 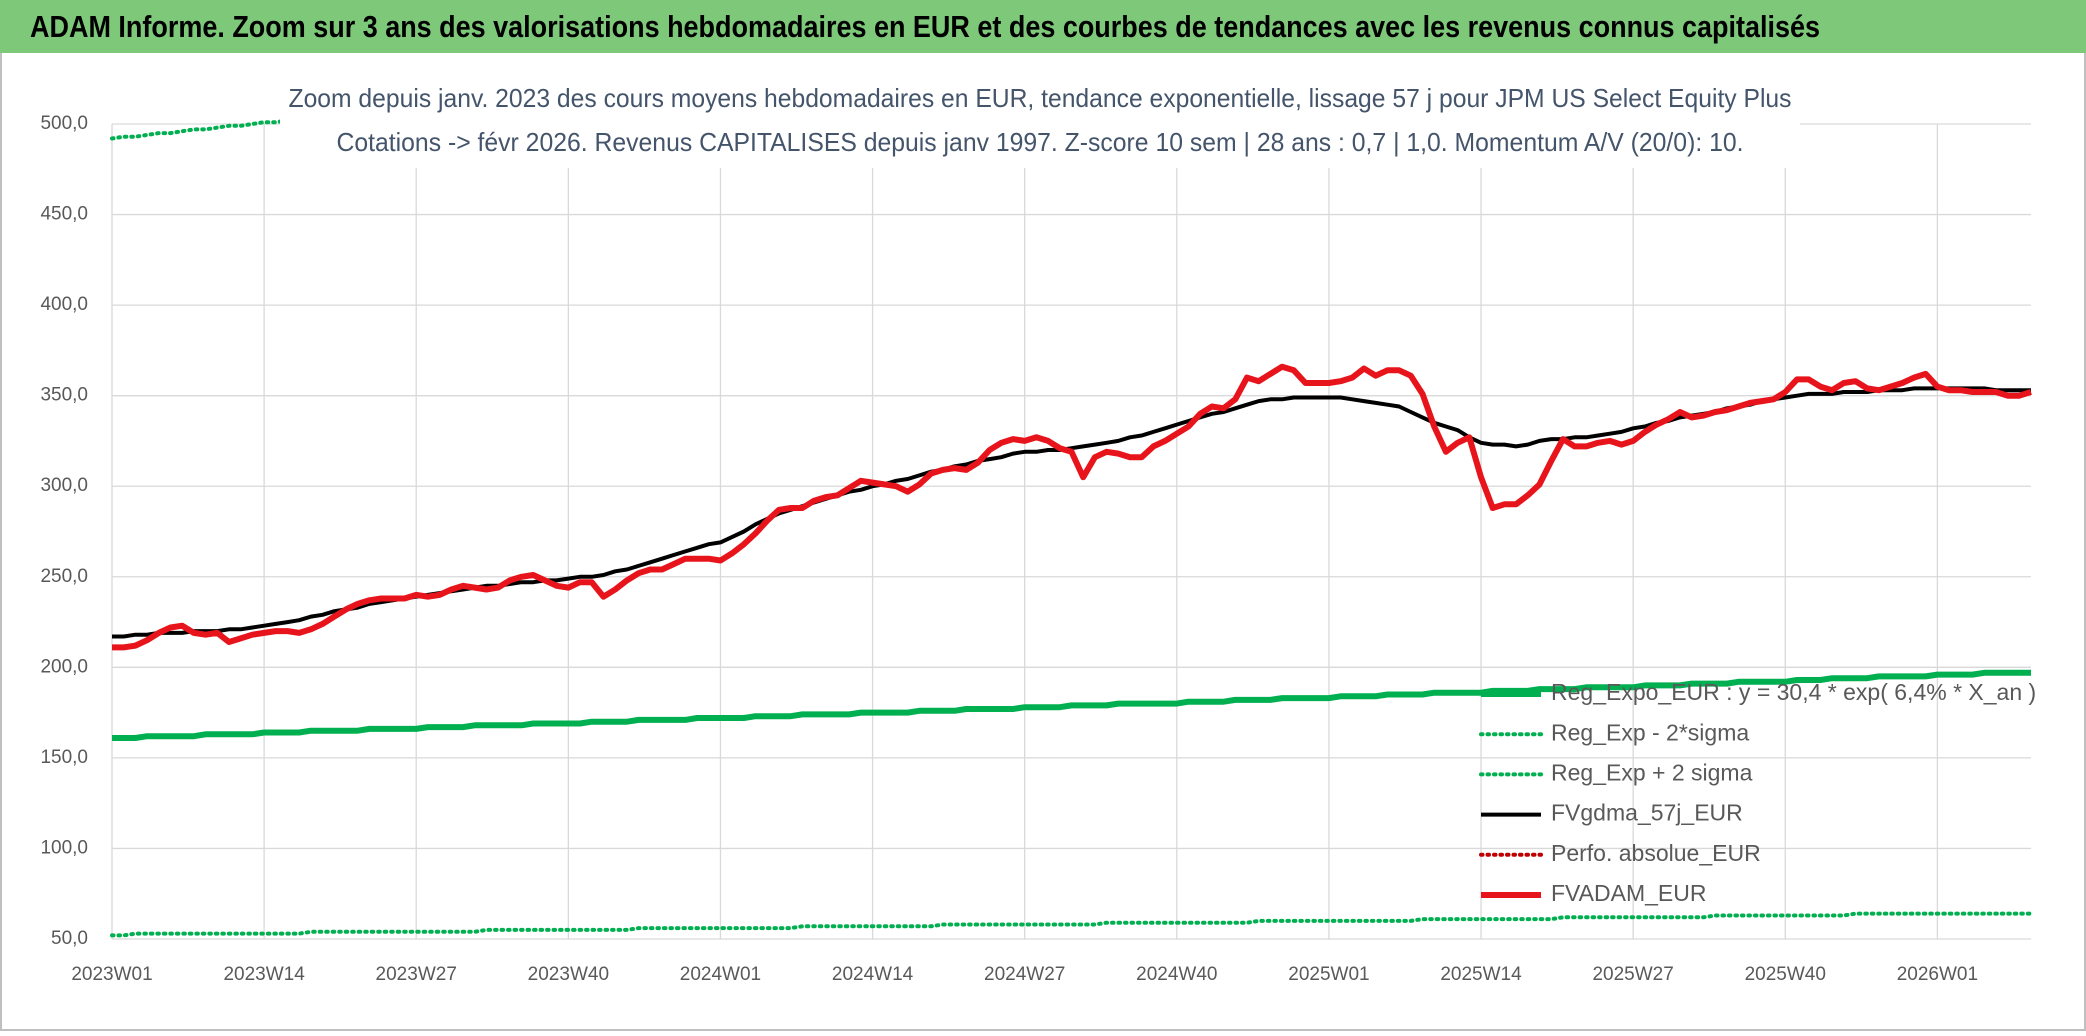 What do you see at coordinates (1785, 974) in the screenshot?
I see `x-tick-label: 2025W40` at bounding box center [1785, 974].